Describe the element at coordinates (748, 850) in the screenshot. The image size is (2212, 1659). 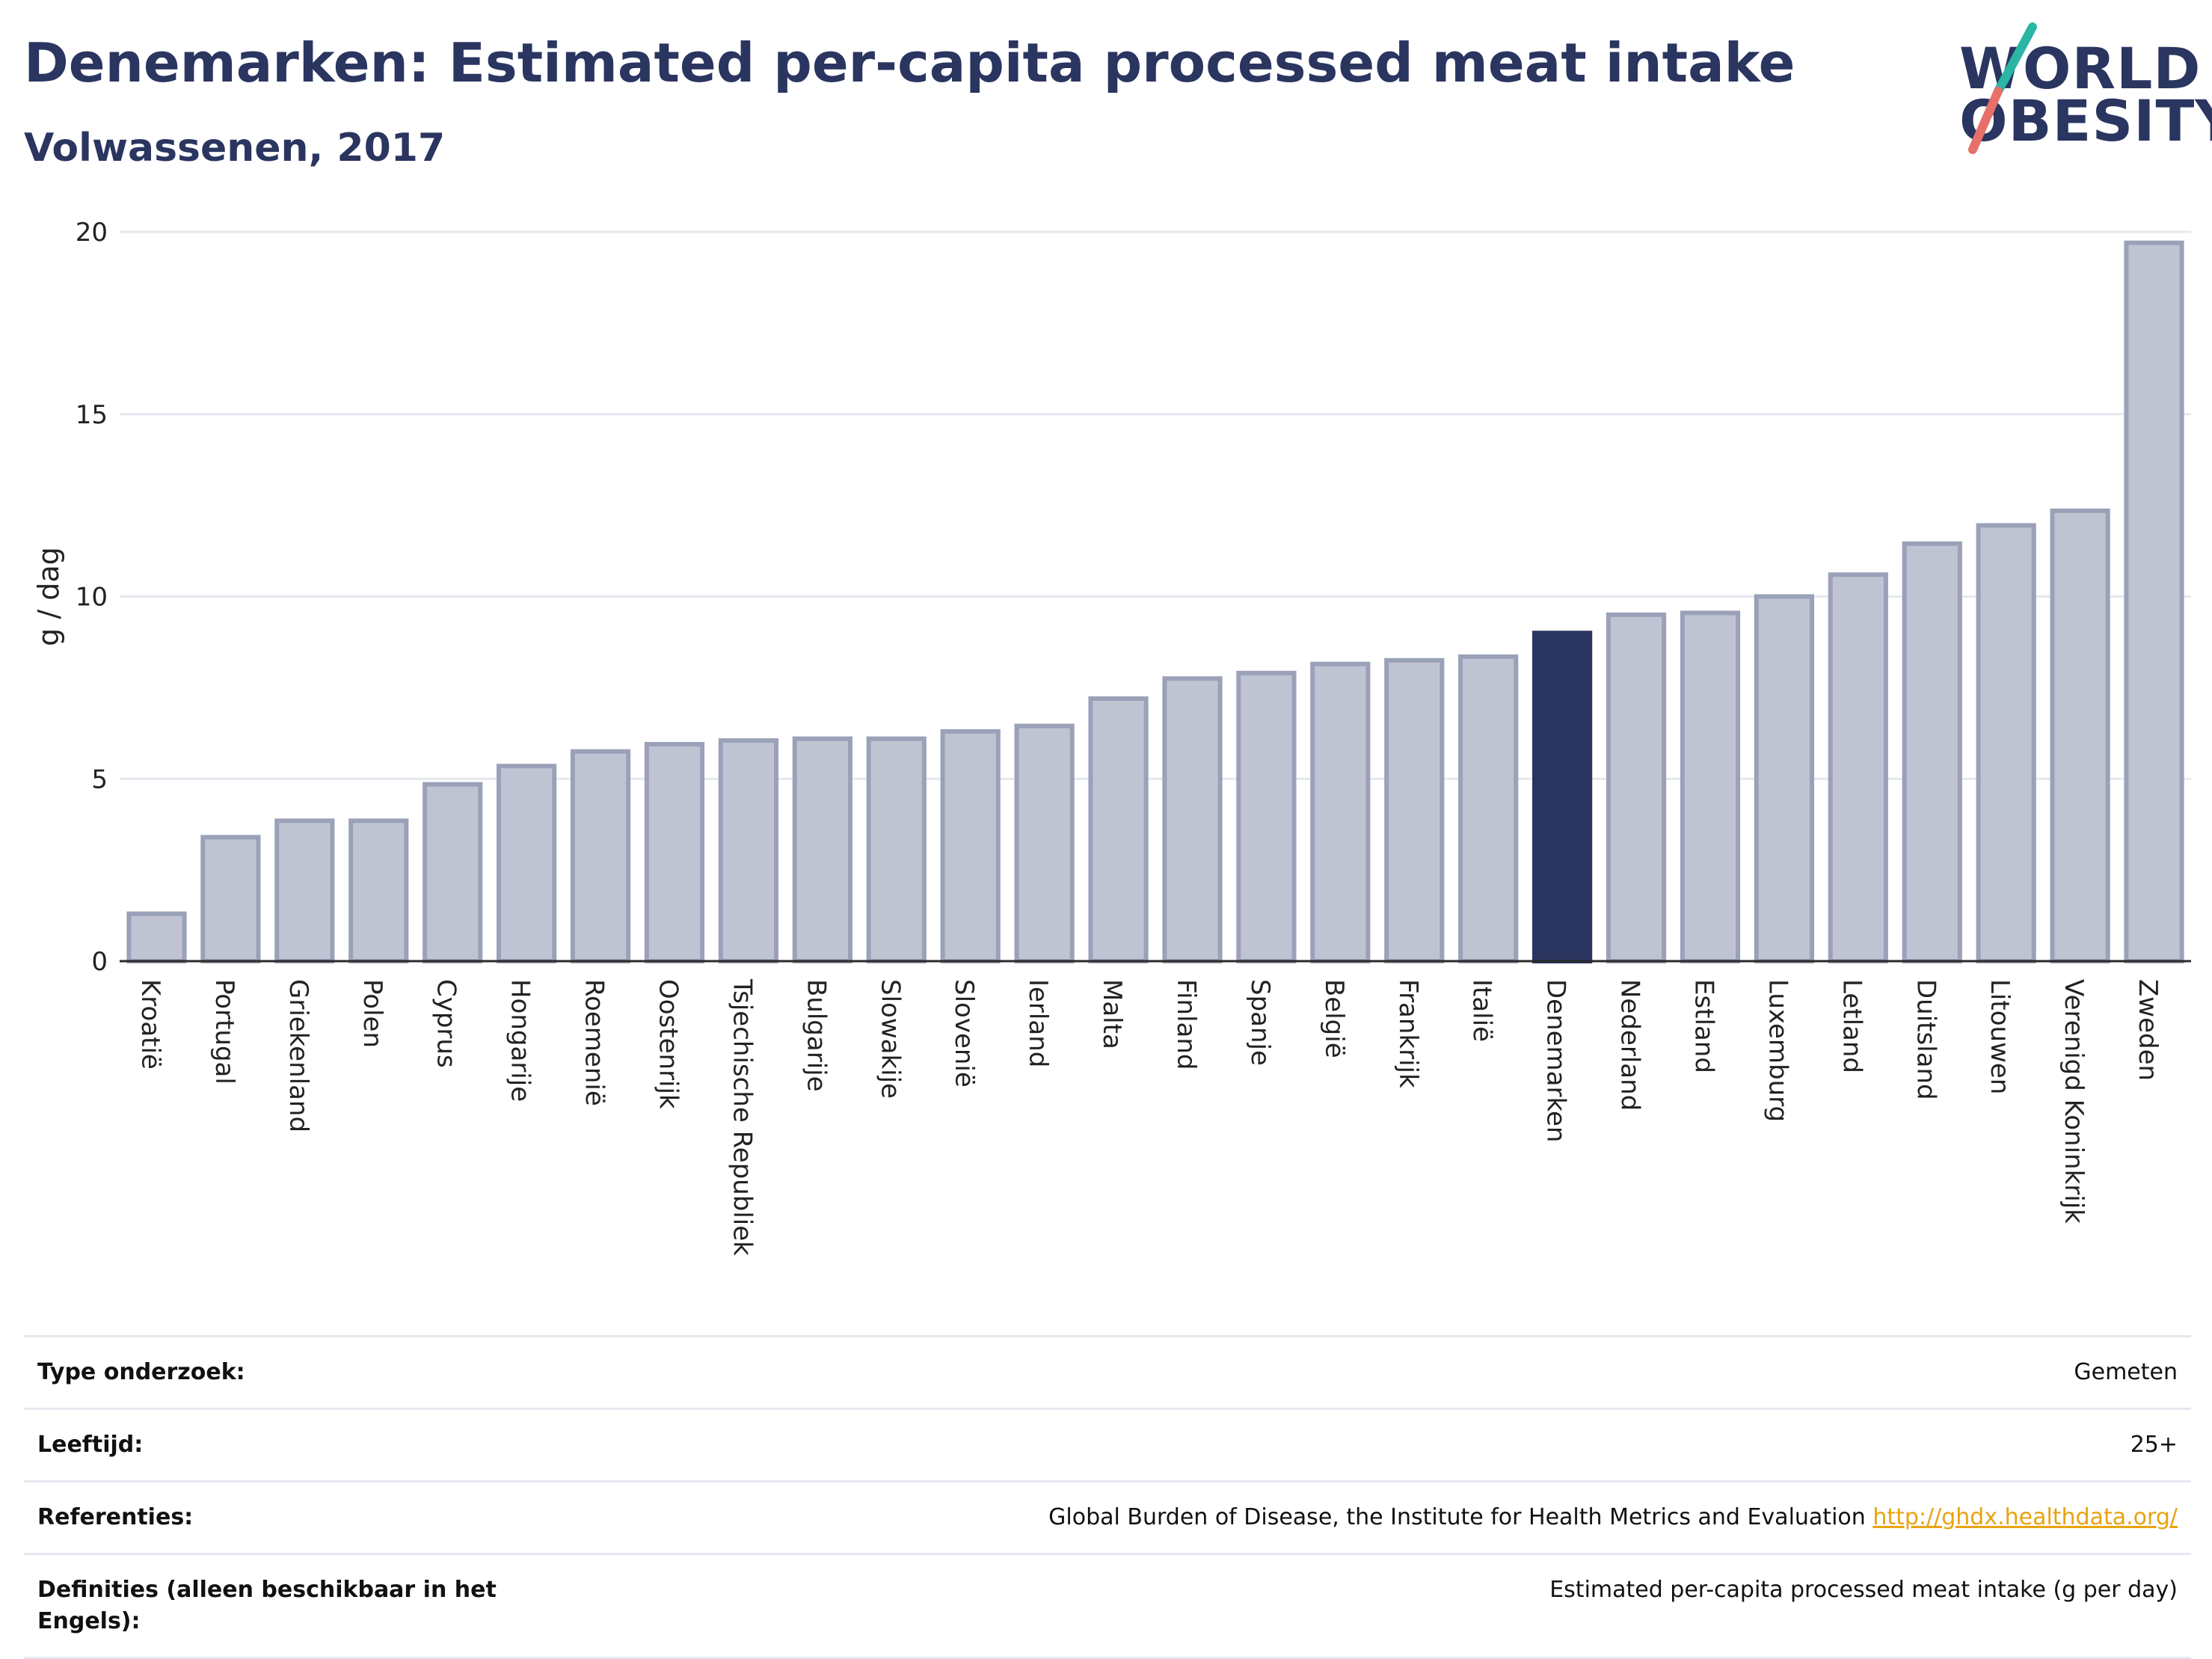
I see `bar-tsjechische-republiek` at that location.